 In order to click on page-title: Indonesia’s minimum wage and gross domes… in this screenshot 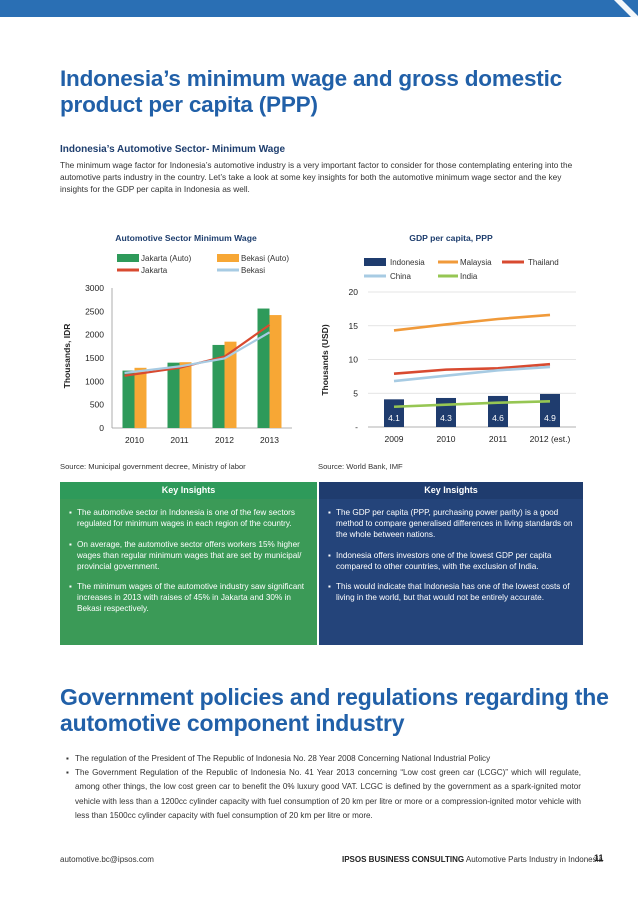, I will do `click(311, 91)`.